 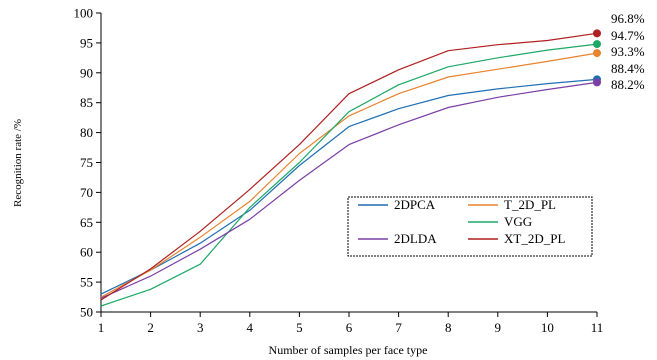 What do you see at coordinates (200, 327) in the screenshot?
I see `x-tick-label: 3` at bounding box center [200, 327].